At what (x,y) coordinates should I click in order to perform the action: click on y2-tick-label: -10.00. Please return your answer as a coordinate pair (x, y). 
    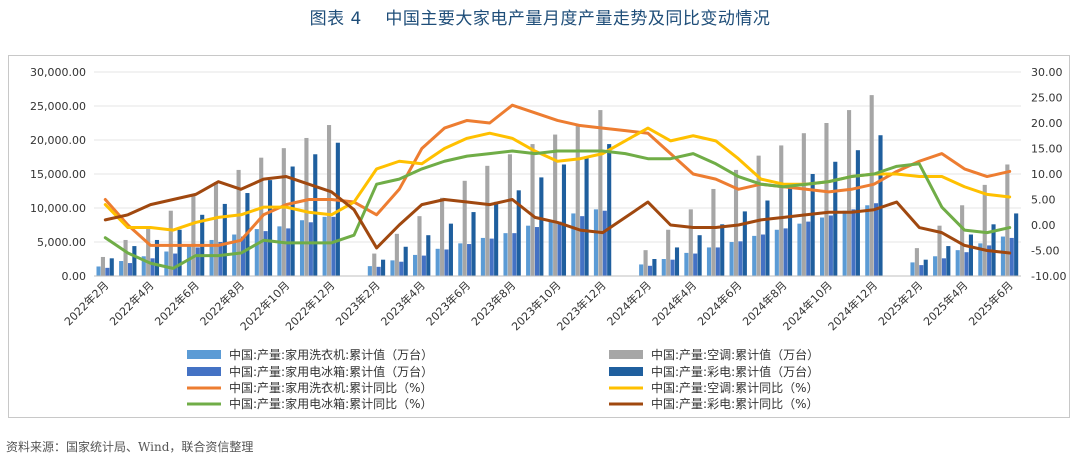
    Looking at the image, I should click on (1048, 276).